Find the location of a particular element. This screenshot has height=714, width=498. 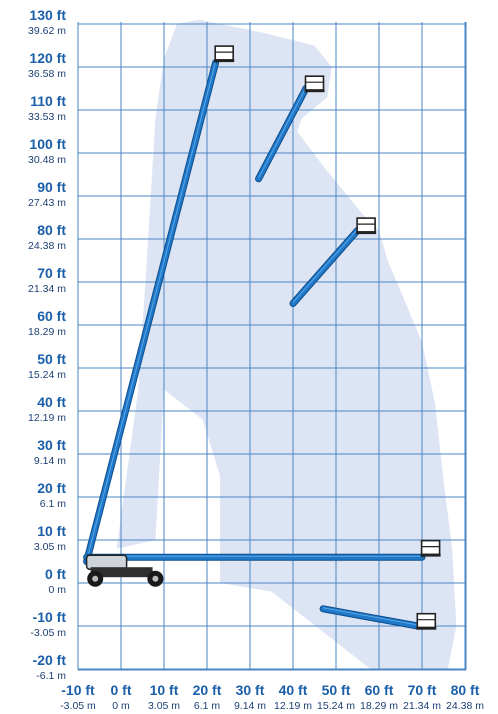

y-tick-label-m: 12.19 m is located at coordinates (47, 418).